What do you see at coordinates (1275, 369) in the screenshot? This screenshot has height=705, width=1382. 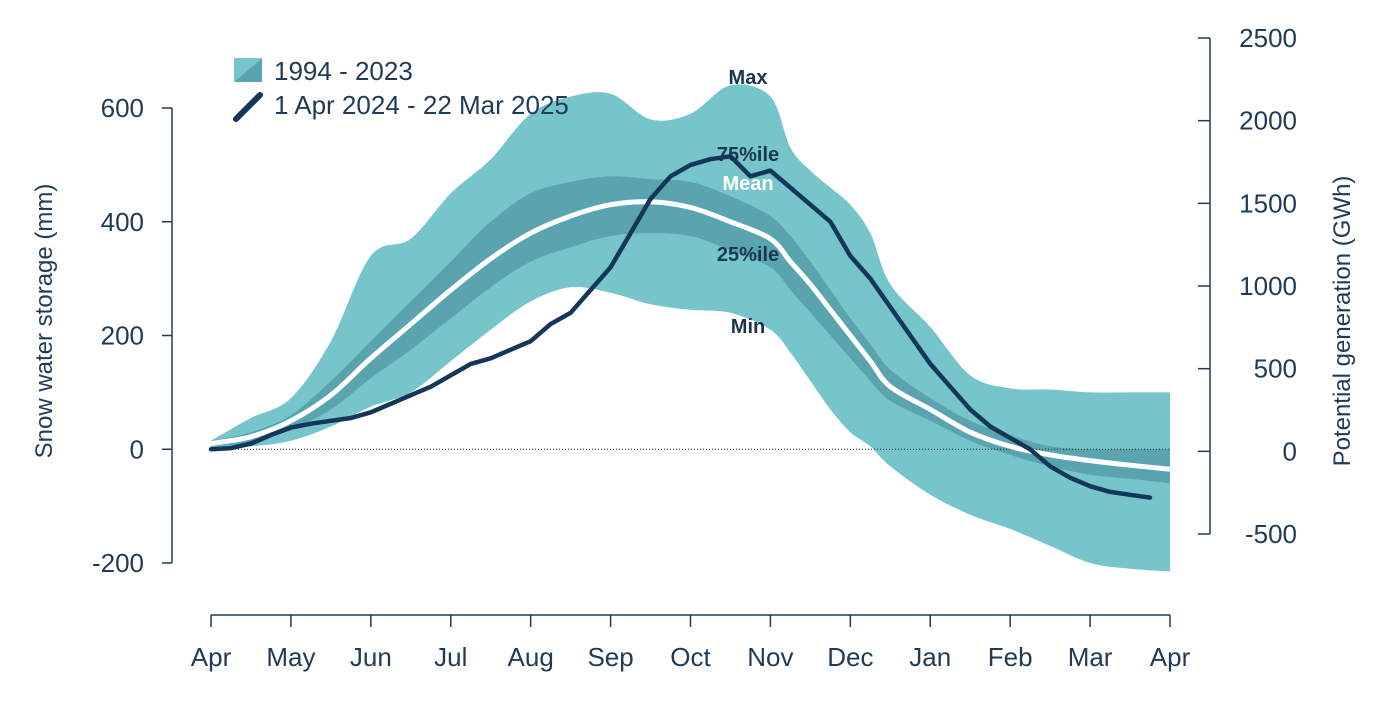 I see `right-tick-label: 500` at bounding box center [1275, 369].